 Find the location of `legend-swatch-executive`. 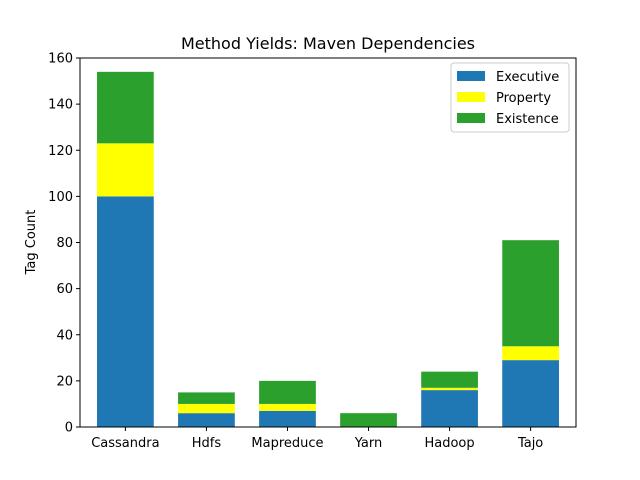

legend-swatch-executive is located at coordinates (471, 76).